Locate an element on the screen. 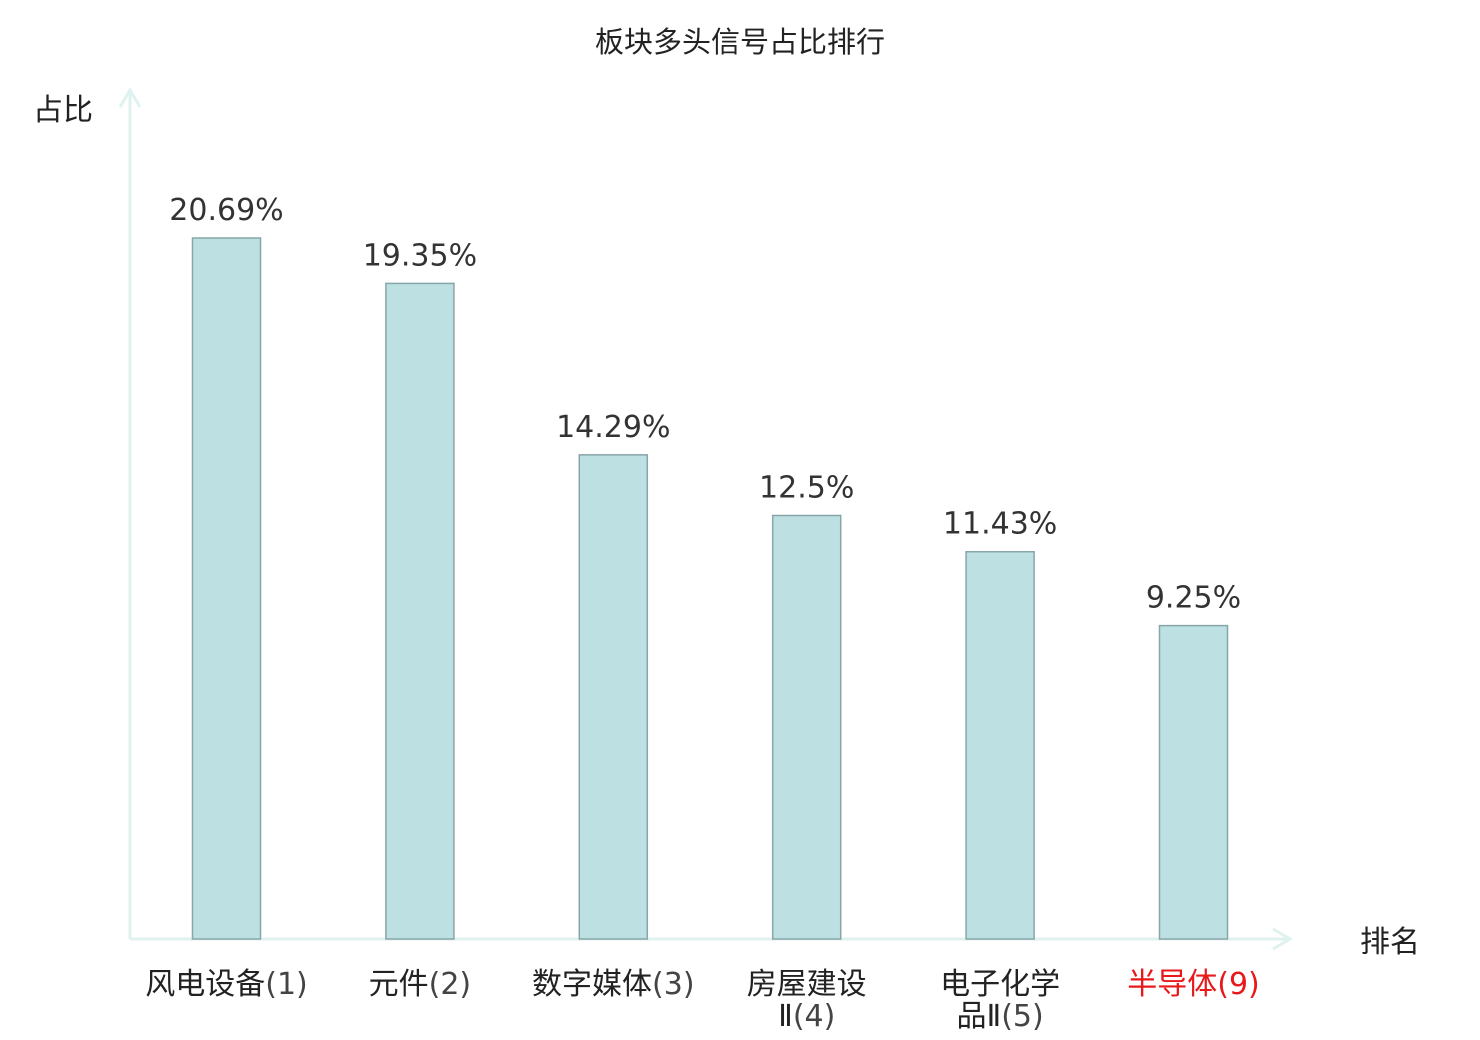  x-tick-label-6: 半导体(9) is located at coordinates (1193, 984).